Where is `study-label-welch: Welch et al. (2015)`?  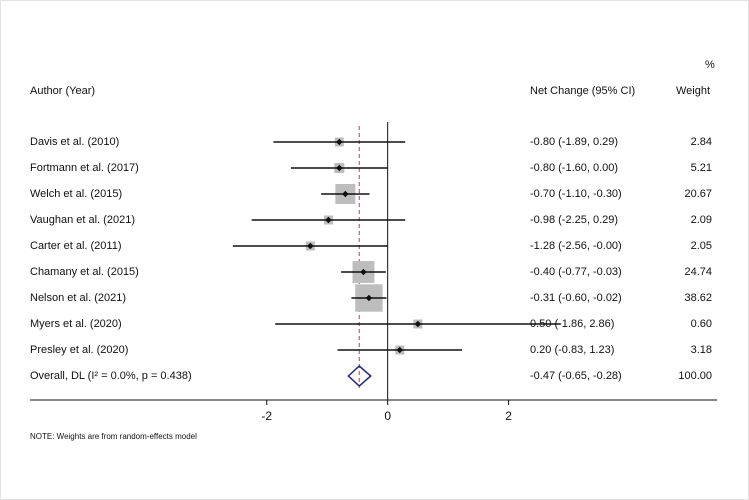
study-label-welch: Welch et al. (2015) is located at coordinates (76, 194).